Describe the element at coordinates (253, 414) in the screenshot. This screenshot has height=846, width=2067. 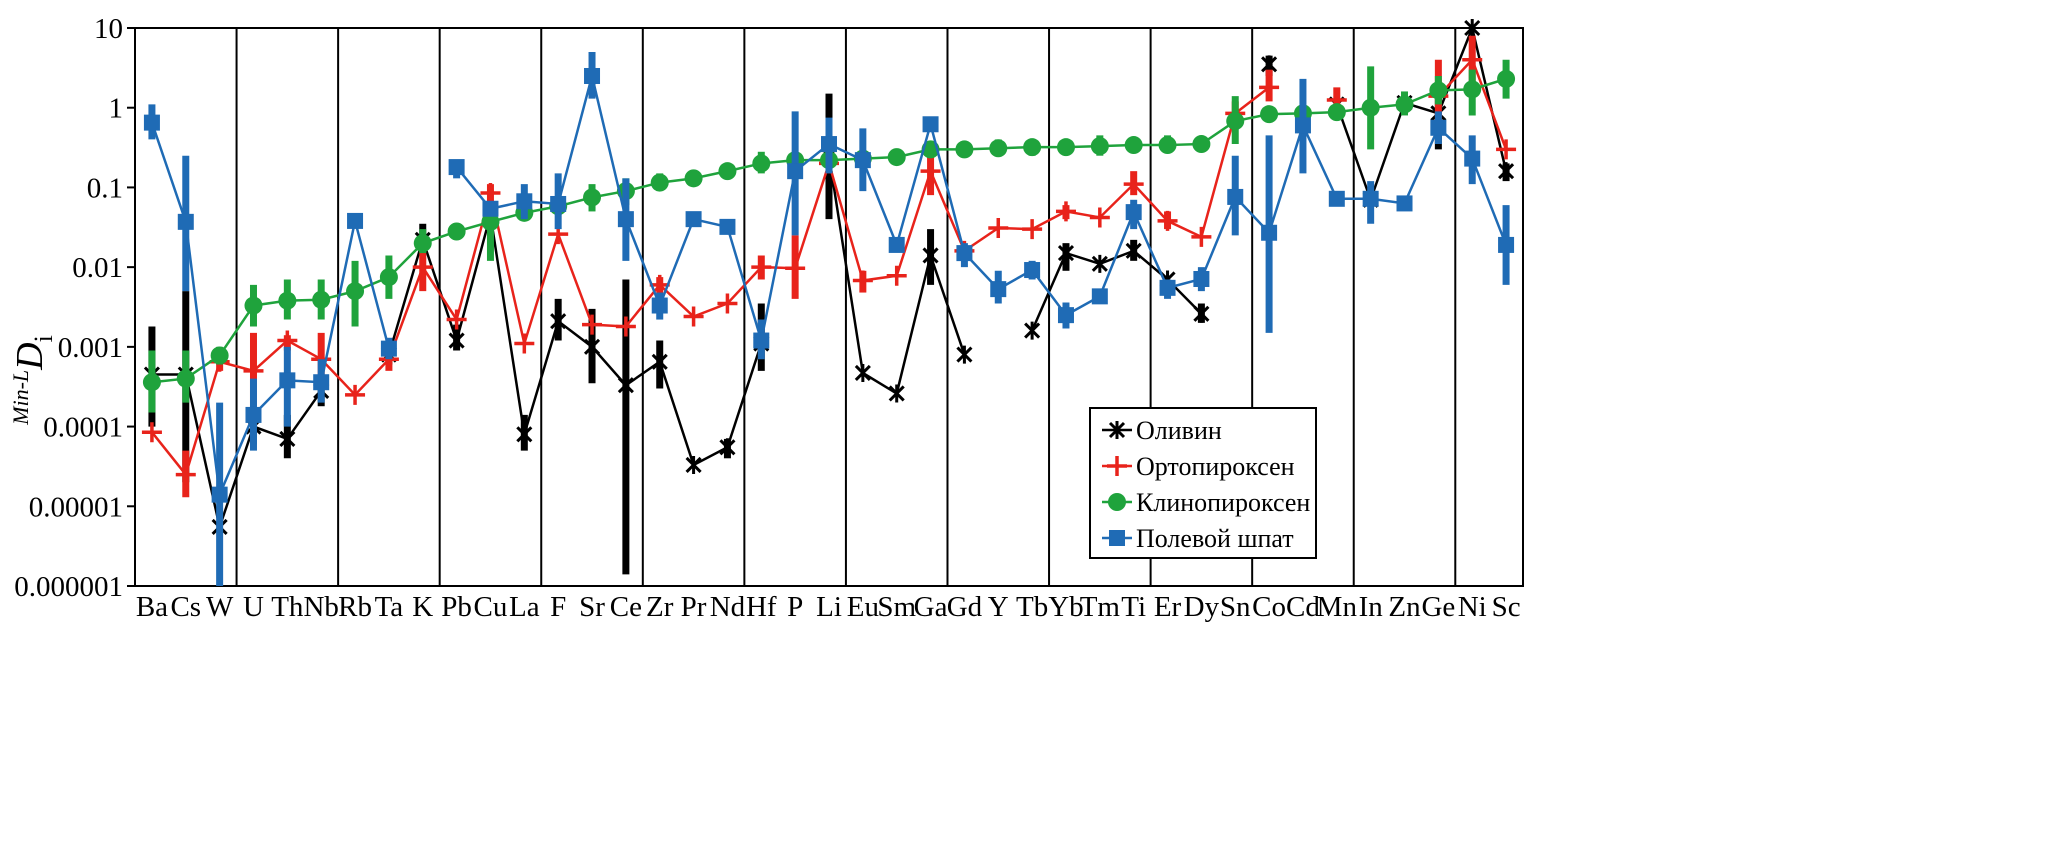
I see `feldspar-point-U` at that location.